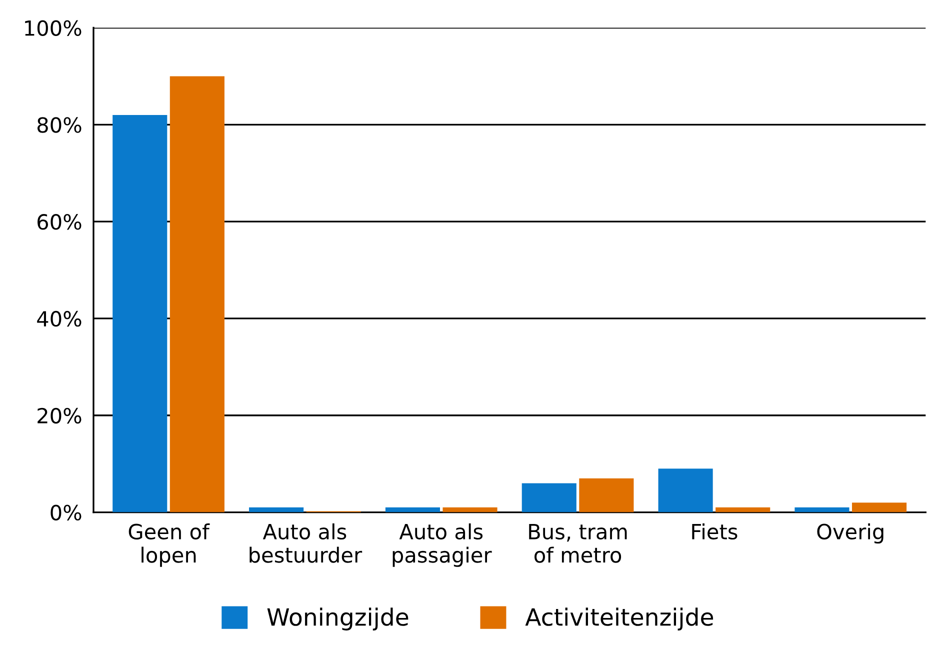 The height and width of the screenshot is (661, 935). I want to click on x-tick-label: Bus, tram of metro, so click(578, 543).